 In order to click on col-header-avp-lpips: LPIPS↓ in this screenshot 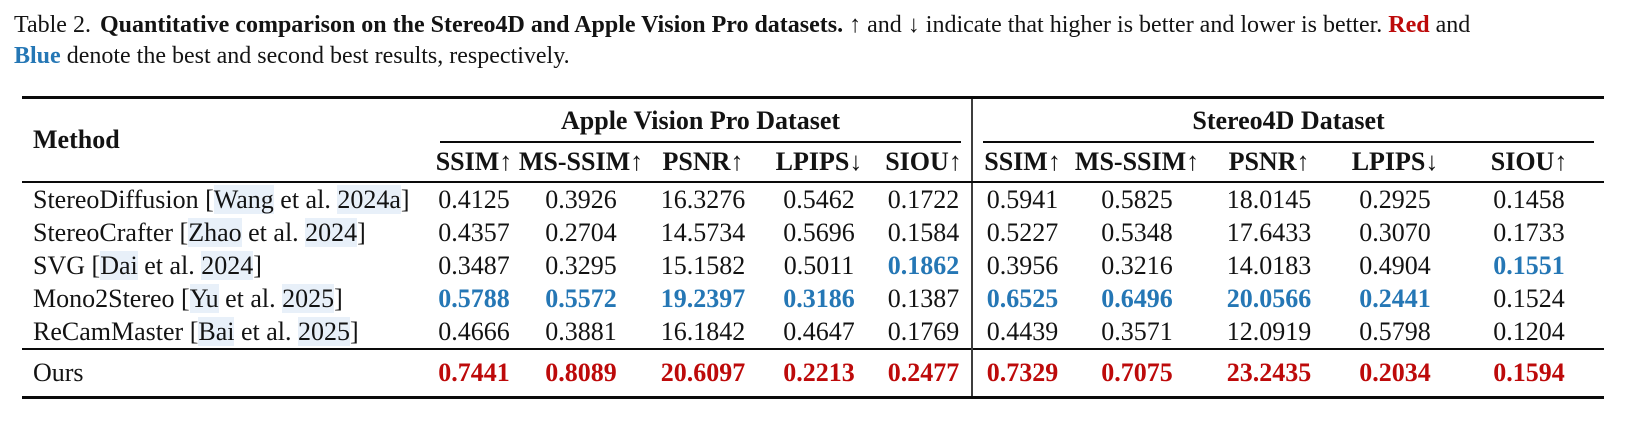, I will do `click(819, 163)`.